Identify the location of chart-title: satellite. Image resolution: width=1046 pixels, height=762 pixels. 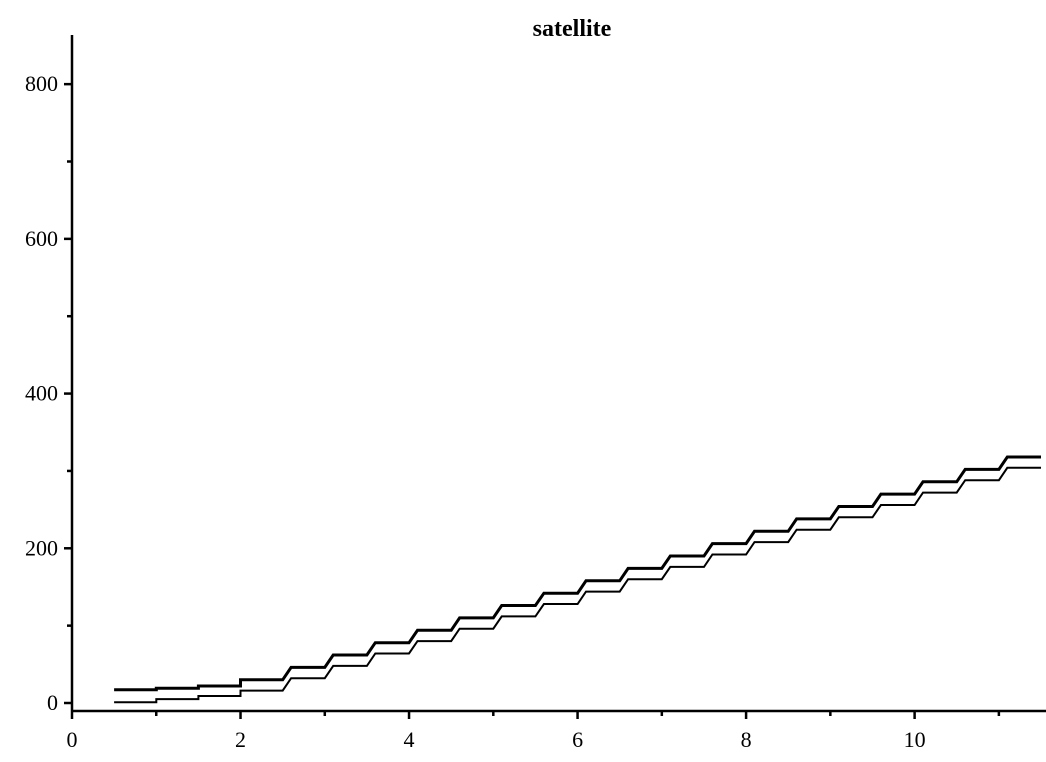
(572, 29).